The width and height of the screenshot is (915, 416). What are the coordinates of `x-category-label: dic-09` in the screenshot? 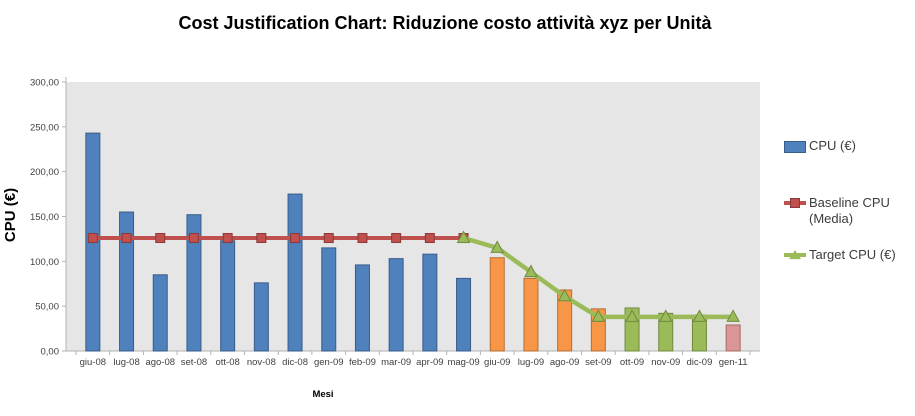 It's located at (700, 362).